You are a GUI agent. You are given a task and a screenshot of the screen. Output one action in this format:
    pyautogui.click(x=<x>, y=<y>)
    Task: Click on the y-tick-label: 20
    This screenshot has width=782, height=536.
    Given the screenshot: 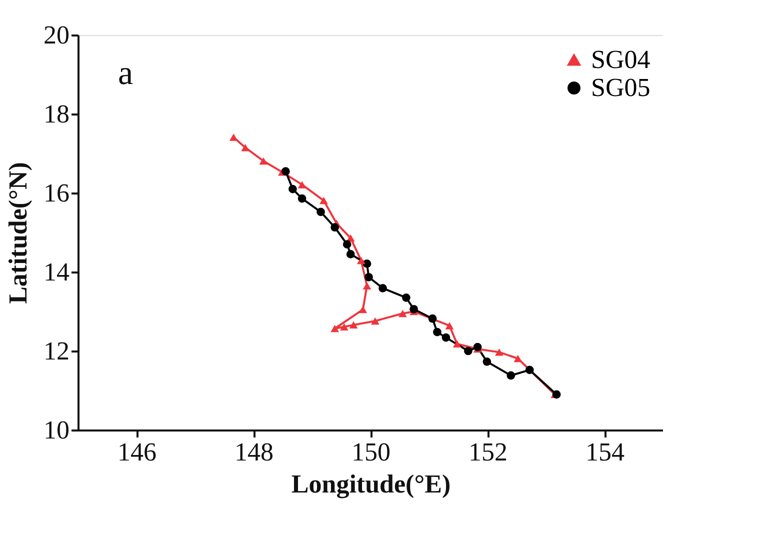 What is the action you would take?
    pyautogui.click(x=57, y=35)
    